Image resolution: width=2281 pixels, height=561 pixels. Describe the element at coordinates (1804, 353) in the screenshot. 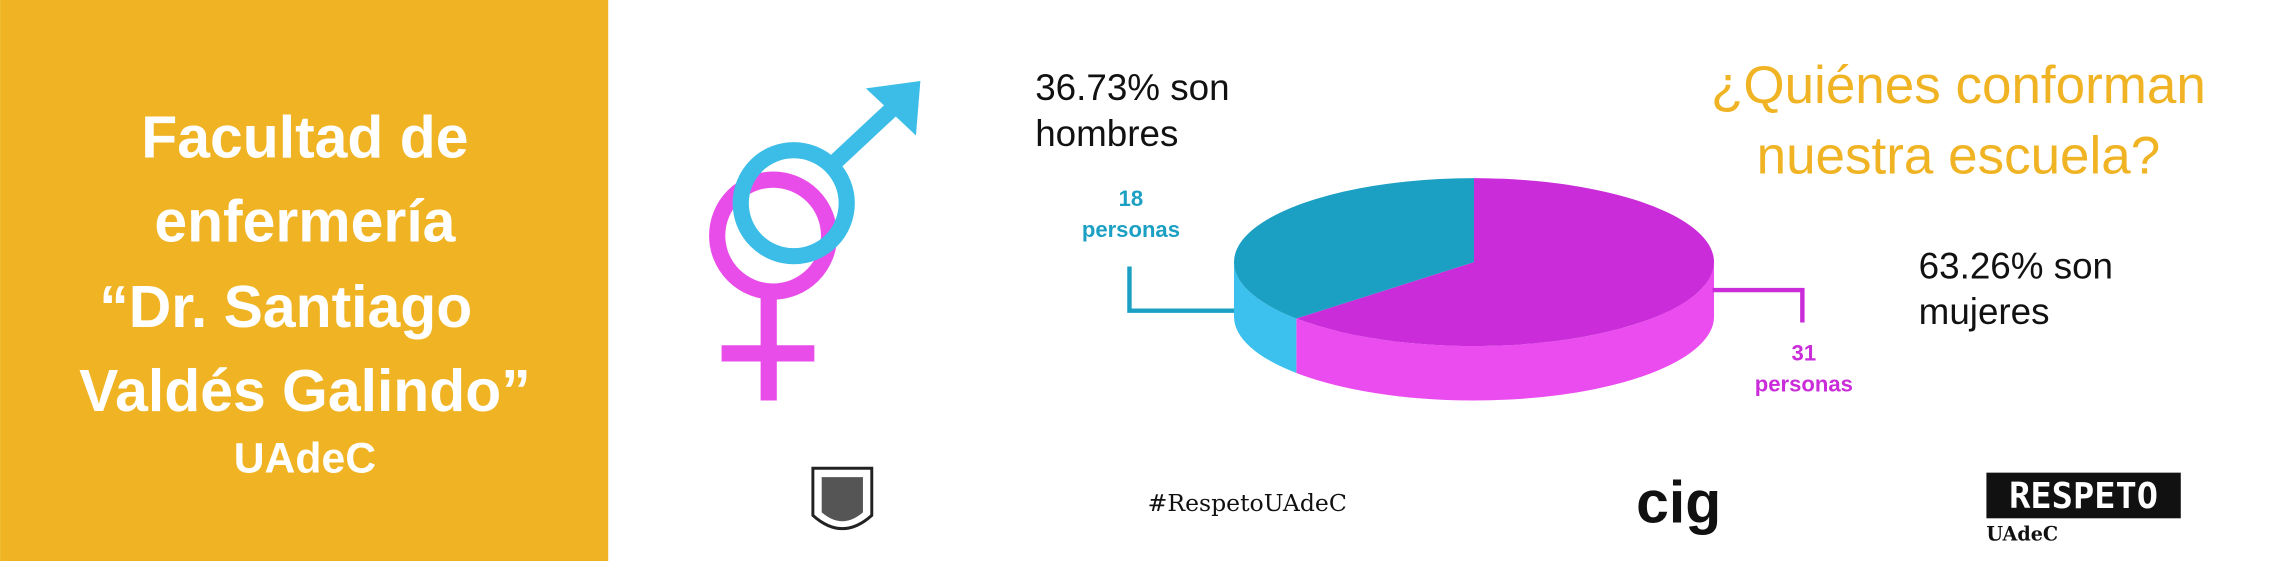

I see `data-label: 31` at that location.